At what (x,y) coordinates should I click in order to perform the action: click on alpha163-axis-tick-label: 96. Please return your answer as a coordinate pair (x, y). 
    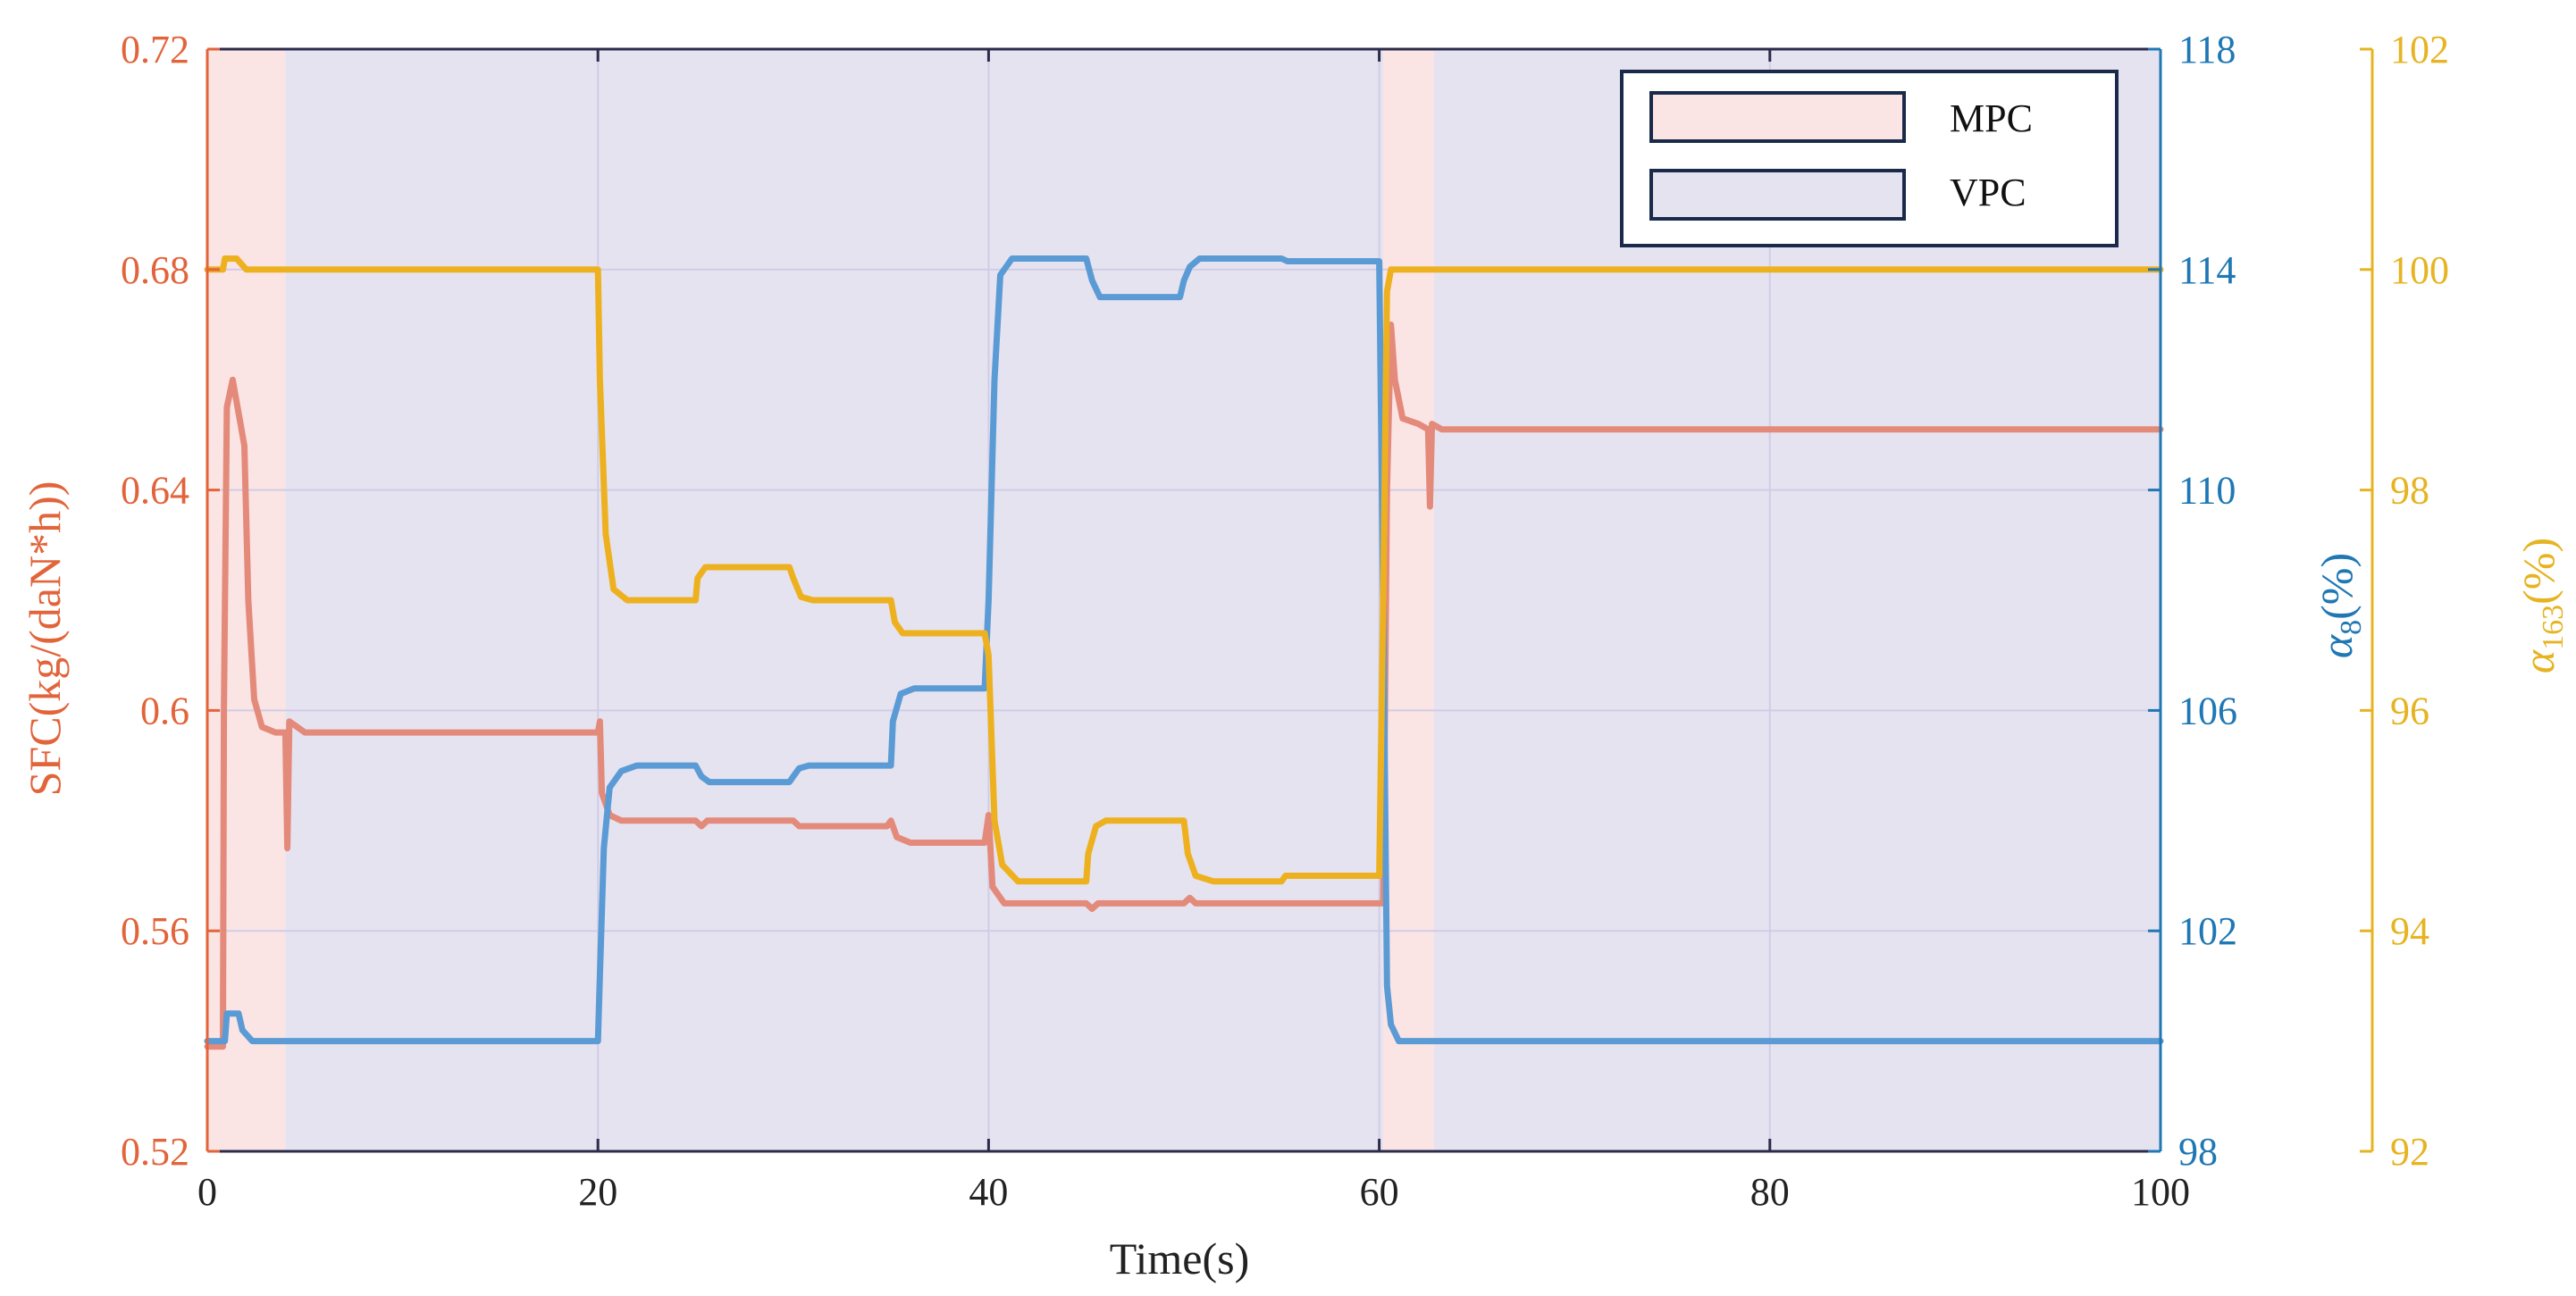
    Looking at the image, I should click on (2409, 710).